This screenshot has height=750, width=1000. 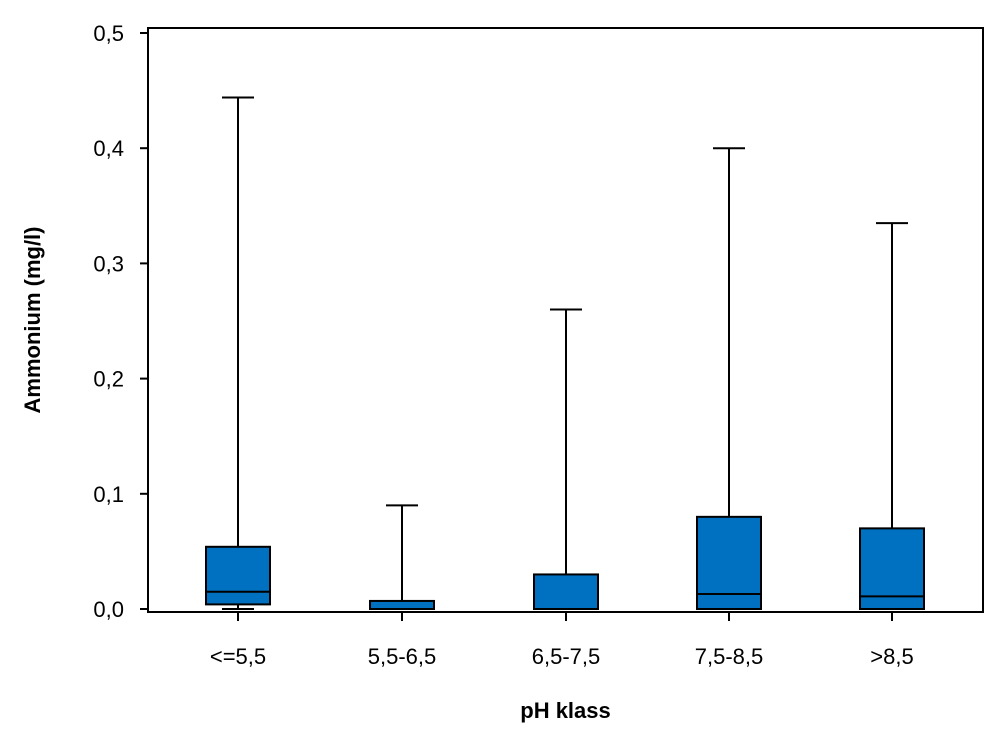 I want to click on x-axis-title: pH klass, so click(x=565, y=710).